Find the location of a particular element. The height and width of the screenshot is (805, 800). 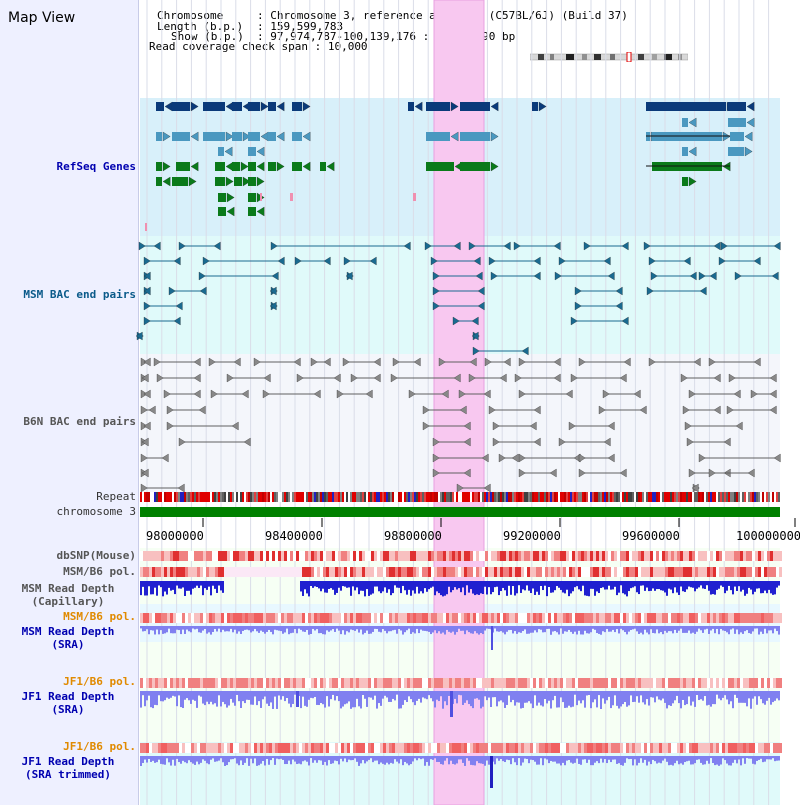

label-jf1-read-depth-trimmed-1: JF1 Read Depth is located at coordinates (68, 761).